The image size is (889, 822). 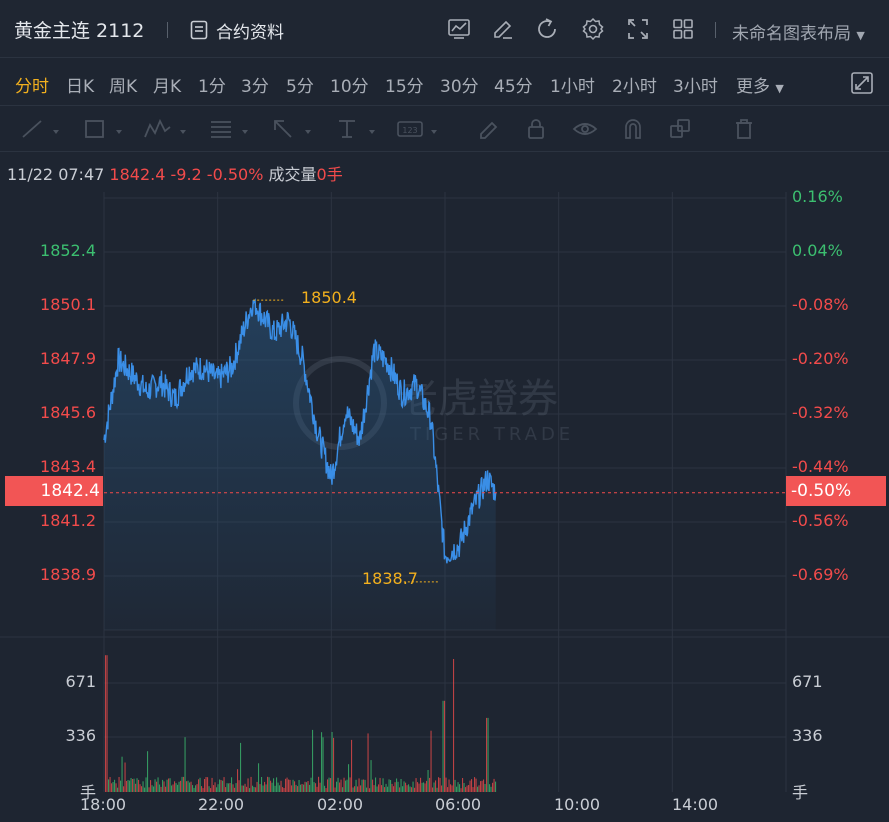 I want to click on settings-icon, so click(x=593, y=29).